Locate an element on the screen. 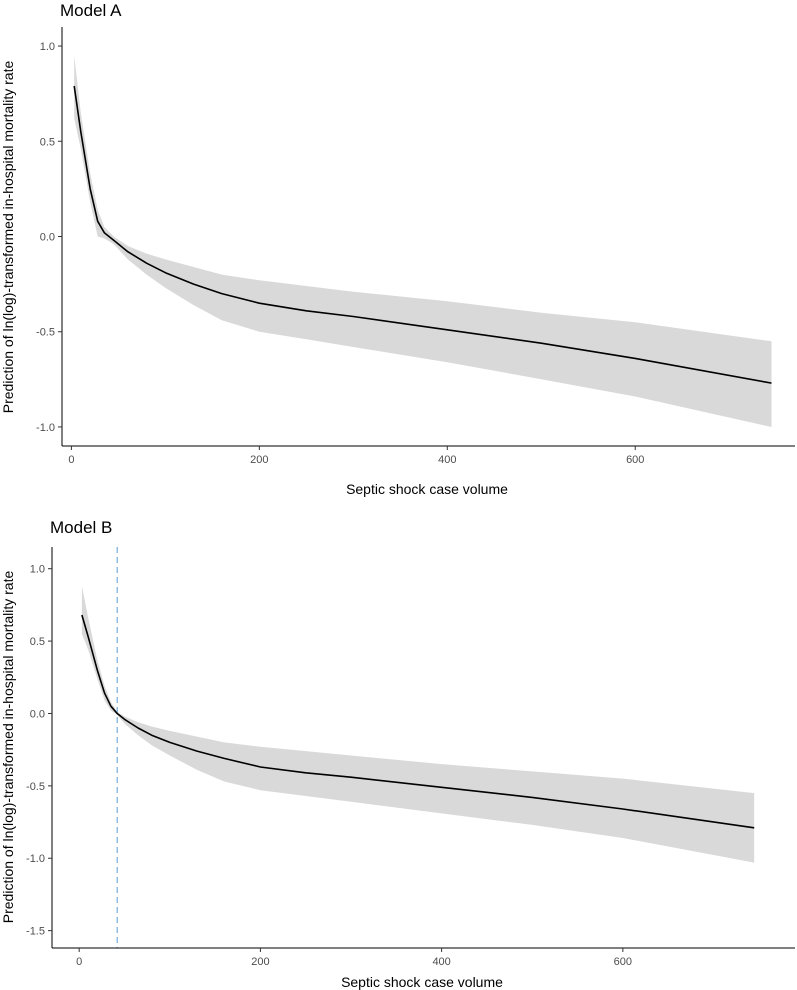 The image size is (797, 990). y-tick-label: -1.5 is located at coordinates (35, 932).